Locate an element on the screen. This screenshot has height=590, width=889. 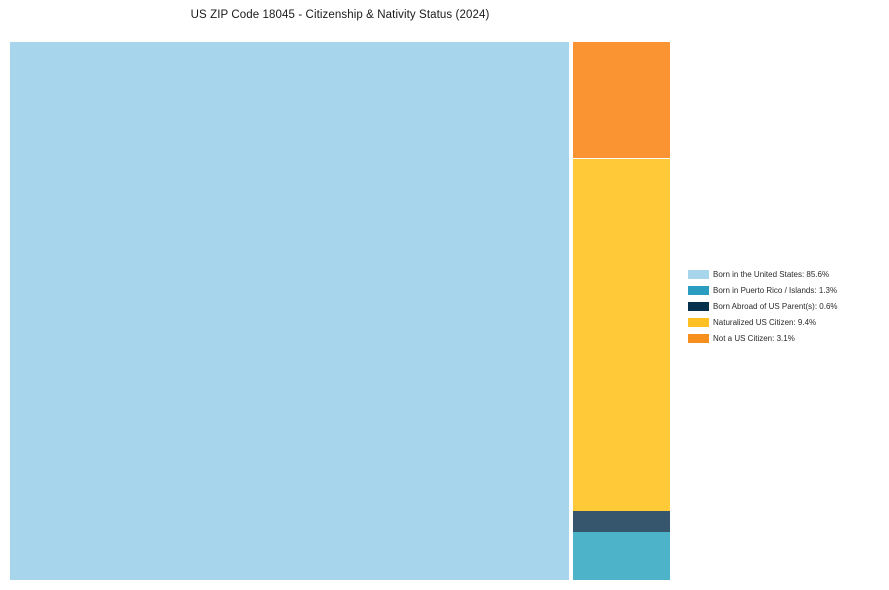
legend-item: Not a US Citizen: 3.1% is located at coordinates (785, 338).